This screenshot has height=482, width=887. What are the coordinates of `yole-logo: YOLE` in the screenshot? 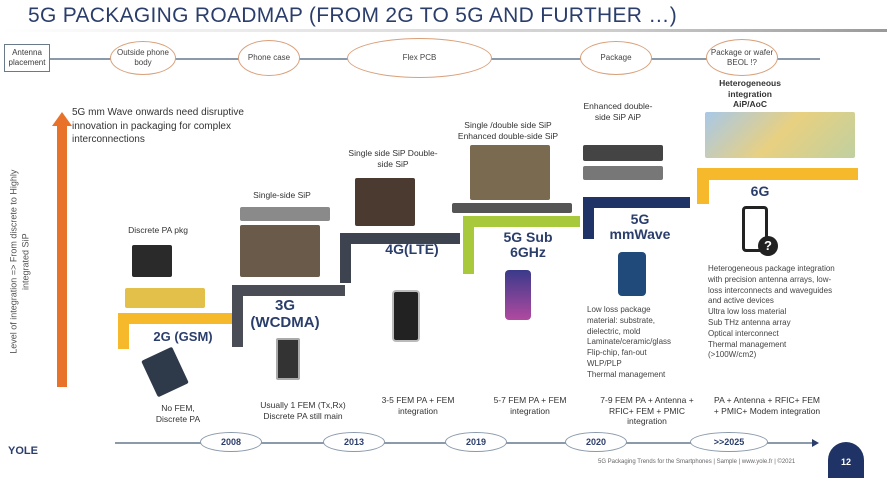 It's located at (23, 451).